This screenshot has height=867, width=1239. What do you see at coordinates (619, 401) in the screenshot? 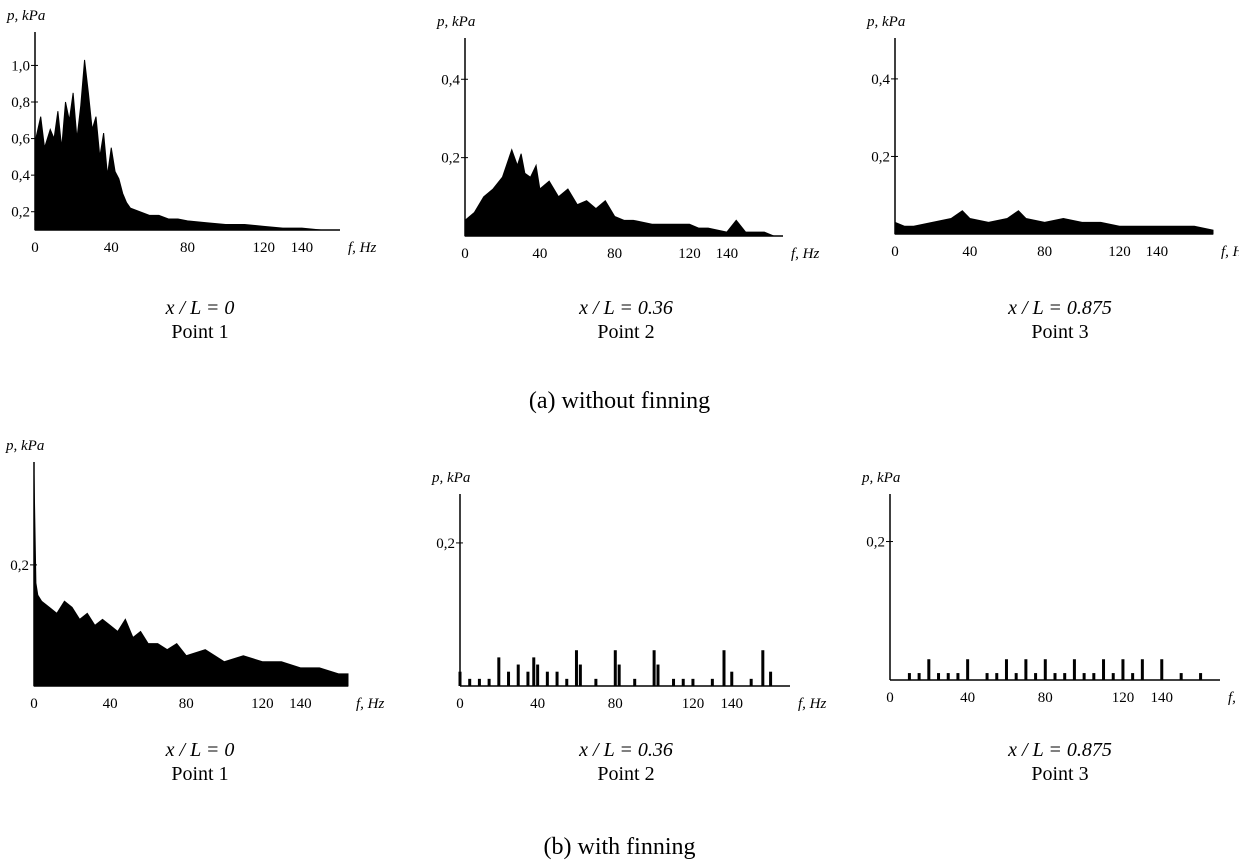
I see `group-caption-a: (a) without finning` at bounding box center [619, 401].